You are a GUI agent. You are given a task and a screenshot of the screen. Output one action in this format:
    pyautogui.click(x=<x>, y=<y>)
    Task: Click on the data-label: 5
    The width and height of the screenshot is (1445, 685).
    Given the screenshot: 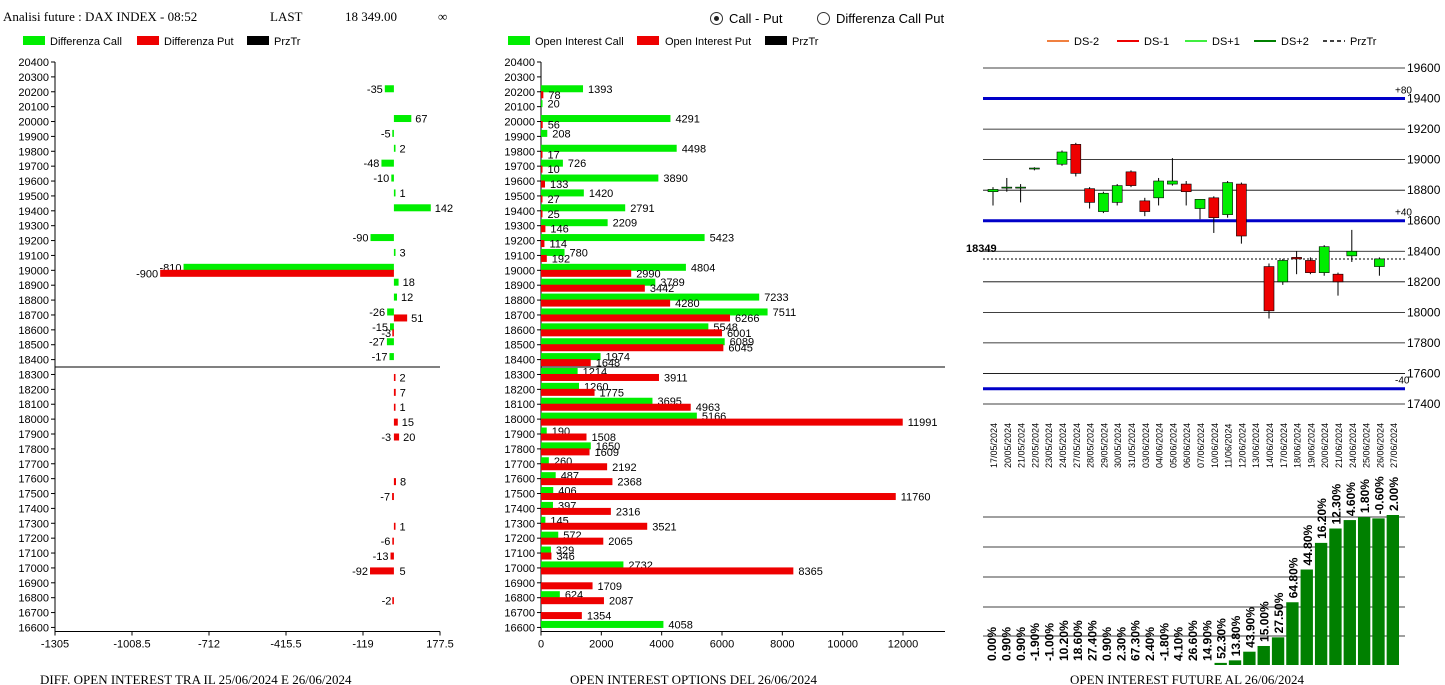 What is the action you would take?
    pyautogui.click(x=403, y=572)
    